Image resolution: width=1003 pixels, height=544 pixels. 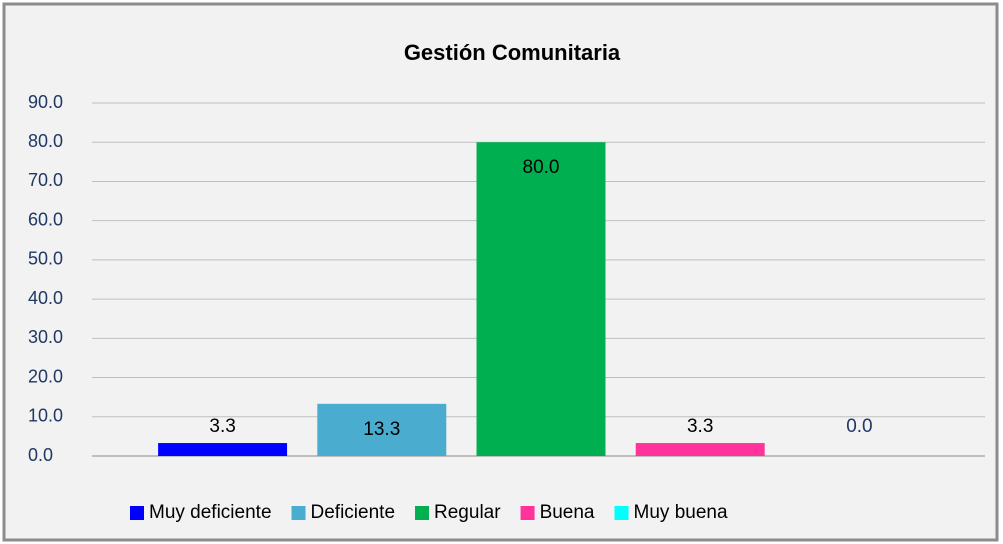 I want to click on y-tick-label: 90.0, so click(x=45, y=102).